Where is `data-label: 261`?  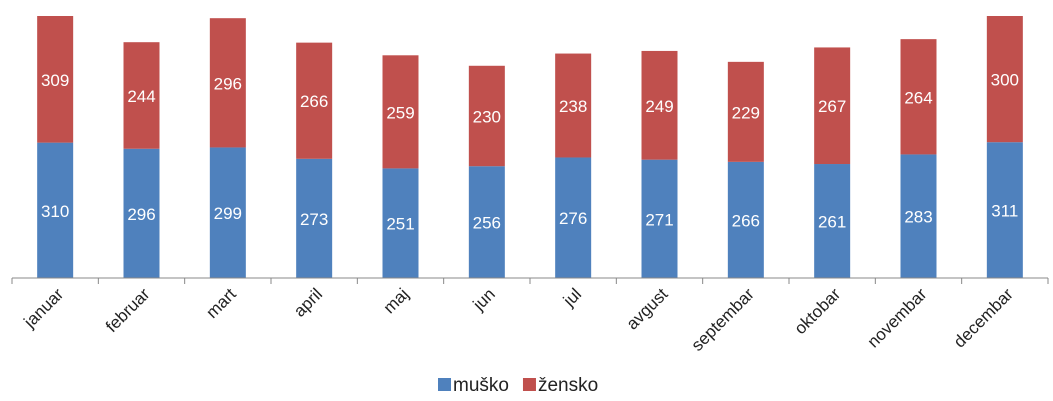
data-label: 261 is located at coordinates (832, 221).